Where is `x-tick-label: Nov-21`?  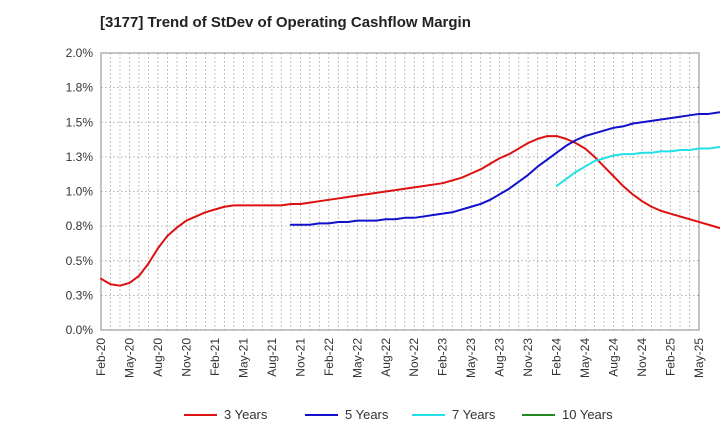
x-tick-label: Nov-21 is located at coordinates (300, 357).